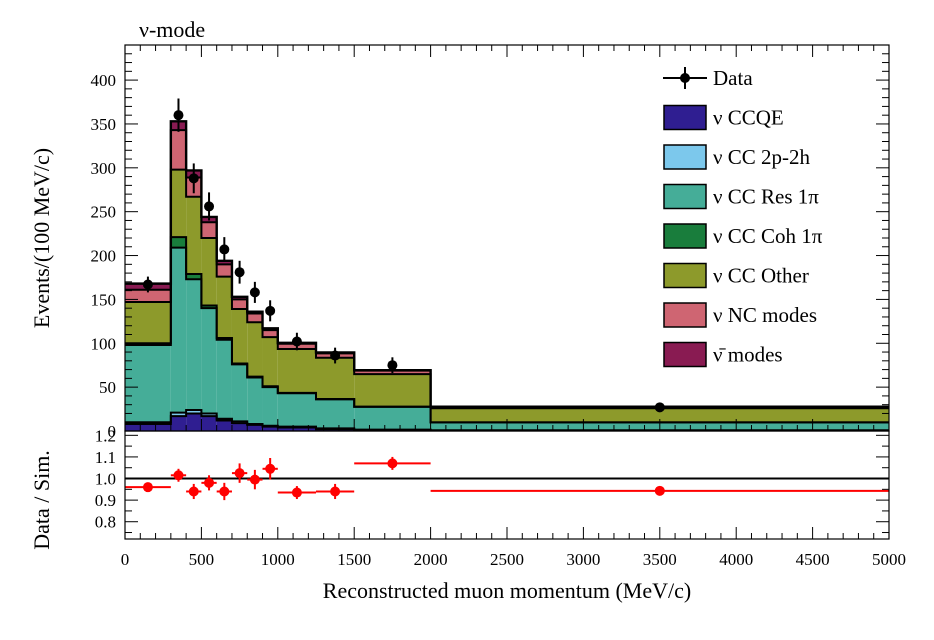 This screenshot has height=640, width=934. I want to click on chart-title: ν-mode, so click(172, 29).